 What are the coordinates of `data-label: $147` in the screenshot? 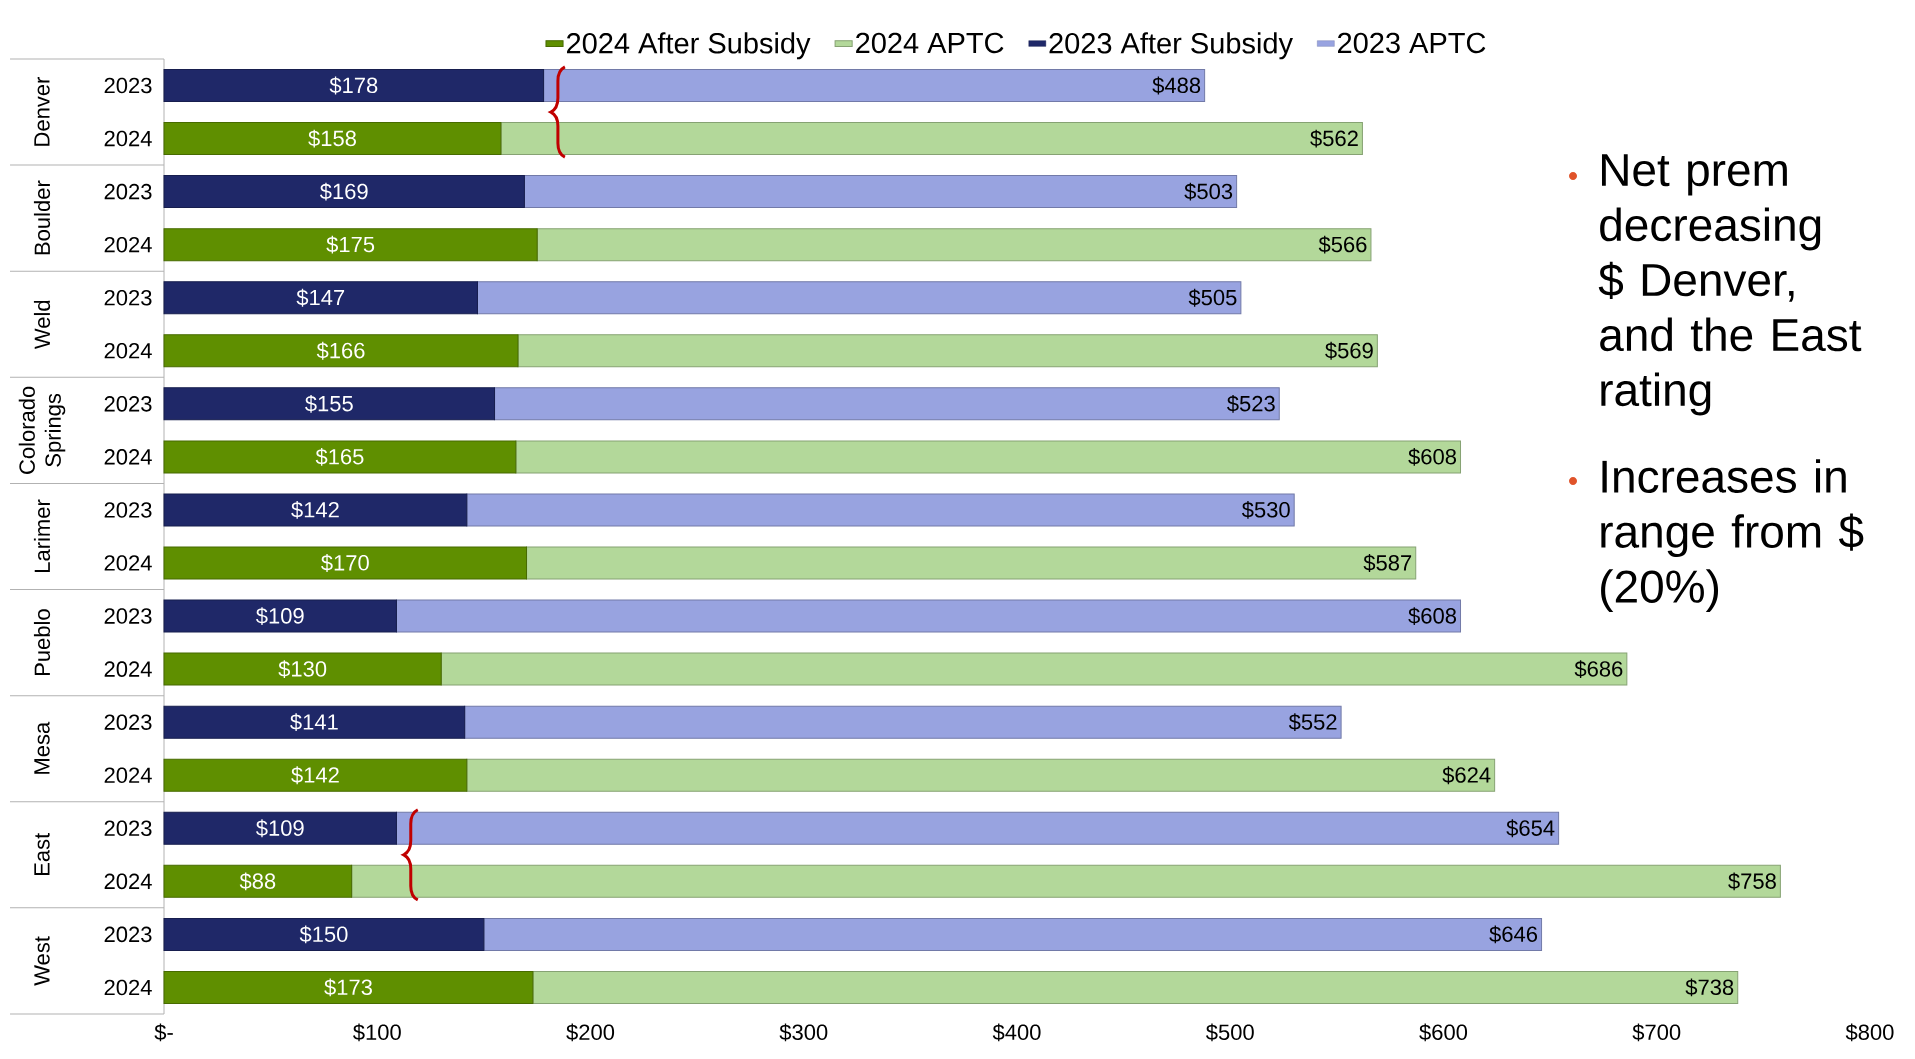 It's located at (320, 297).